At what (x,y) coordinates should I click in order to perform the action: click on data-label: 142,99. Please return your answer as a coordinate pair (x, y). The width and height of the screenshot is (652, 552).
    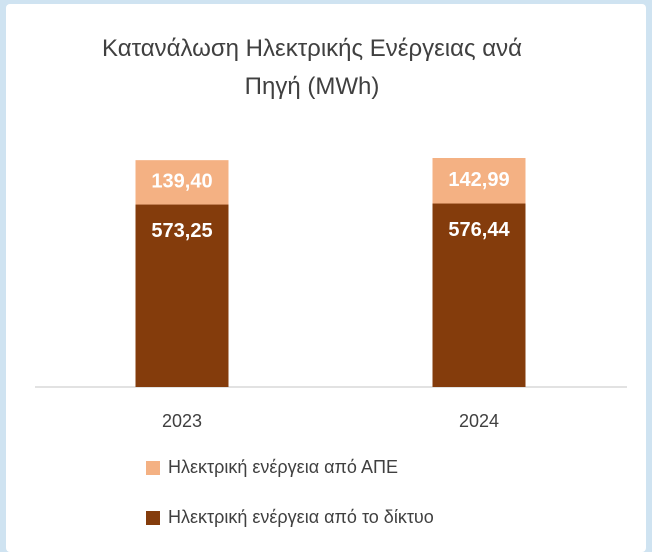
    Looking at the image, I should click on (478, 180).